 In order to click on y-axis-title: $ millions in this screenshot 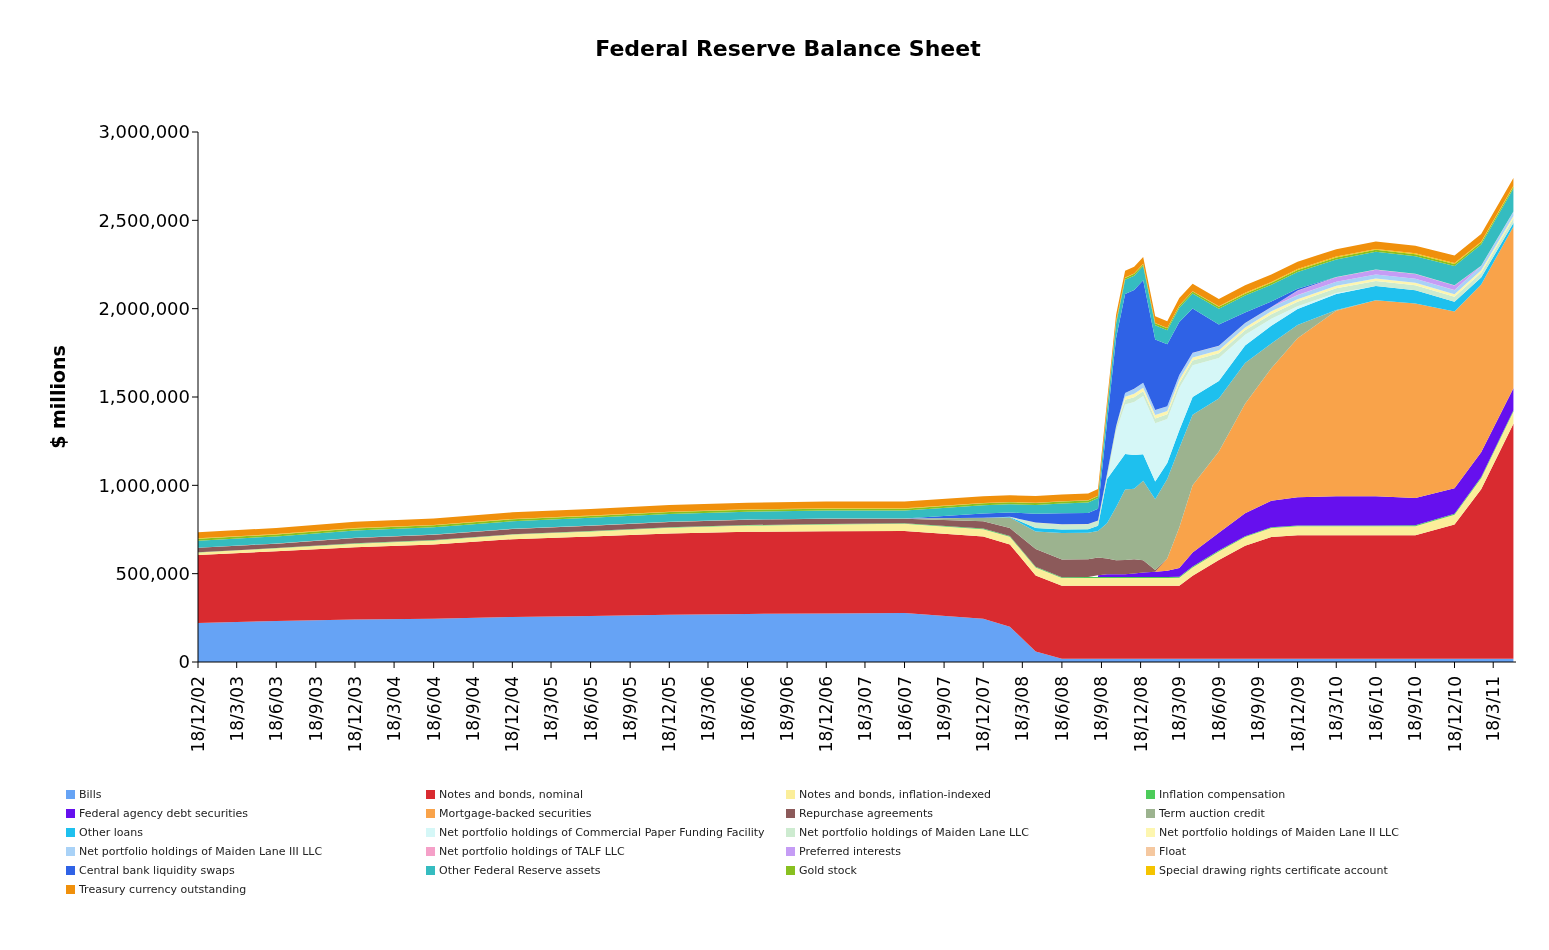, I will do `click(57, 397)`.